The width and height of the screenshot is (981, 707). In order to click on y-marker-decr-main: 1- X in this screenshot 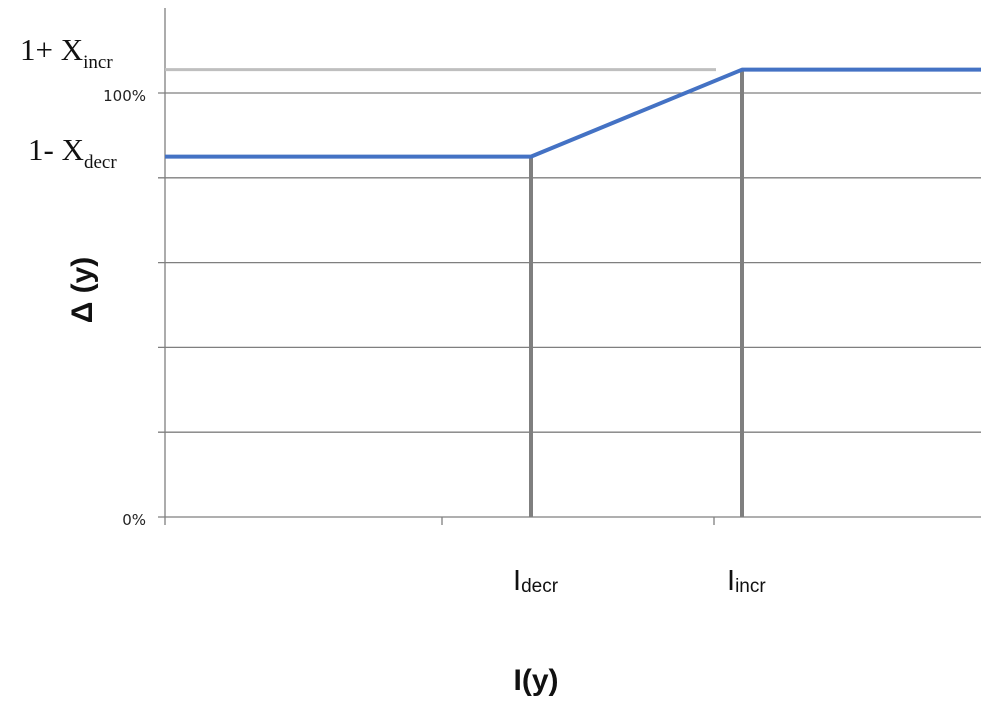, I will do `click(56, 149)`.